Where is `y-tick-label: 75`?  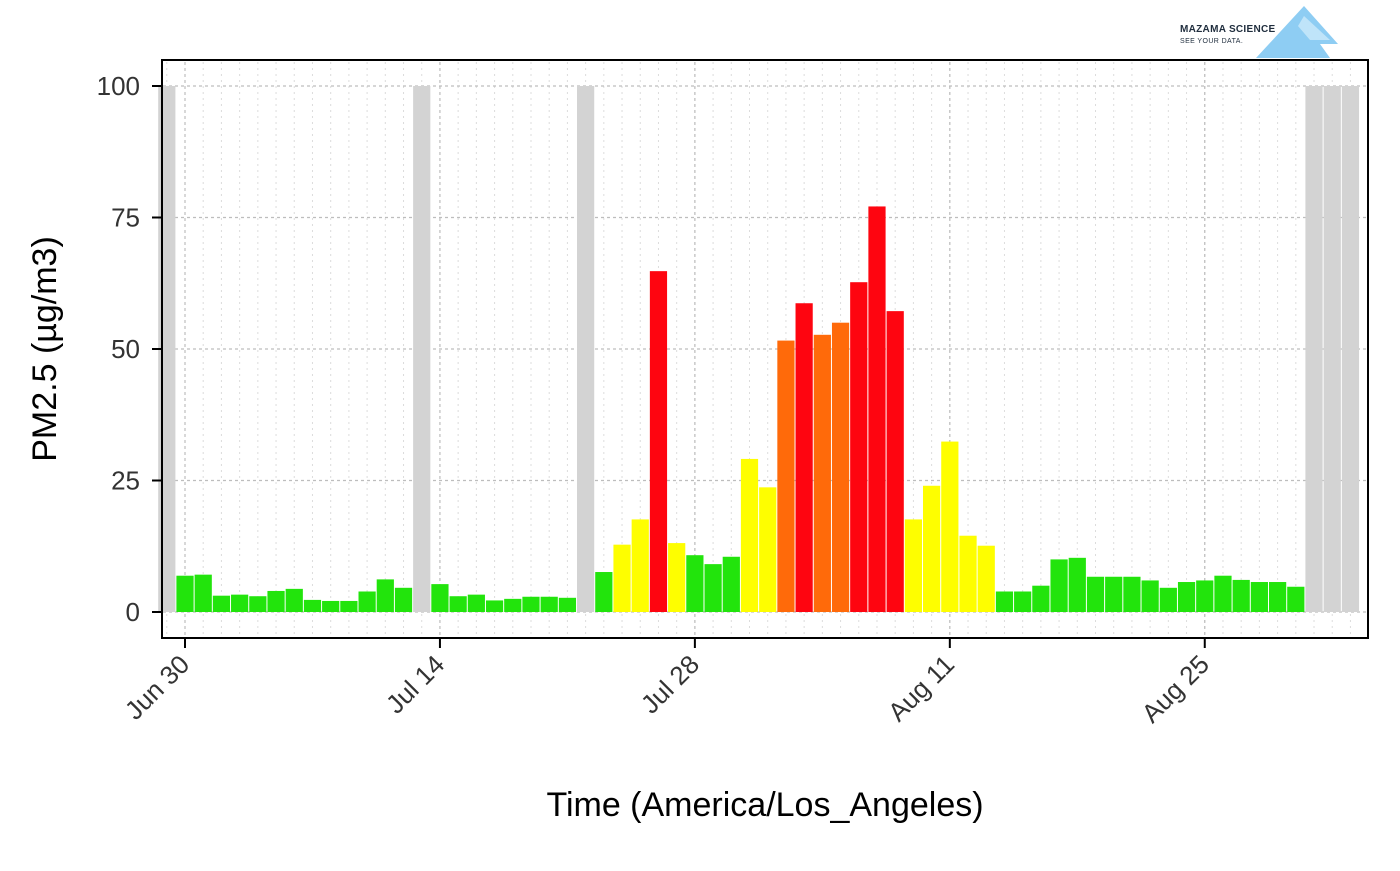 y-tick-label: 75 is located at coordinates (125, 218).